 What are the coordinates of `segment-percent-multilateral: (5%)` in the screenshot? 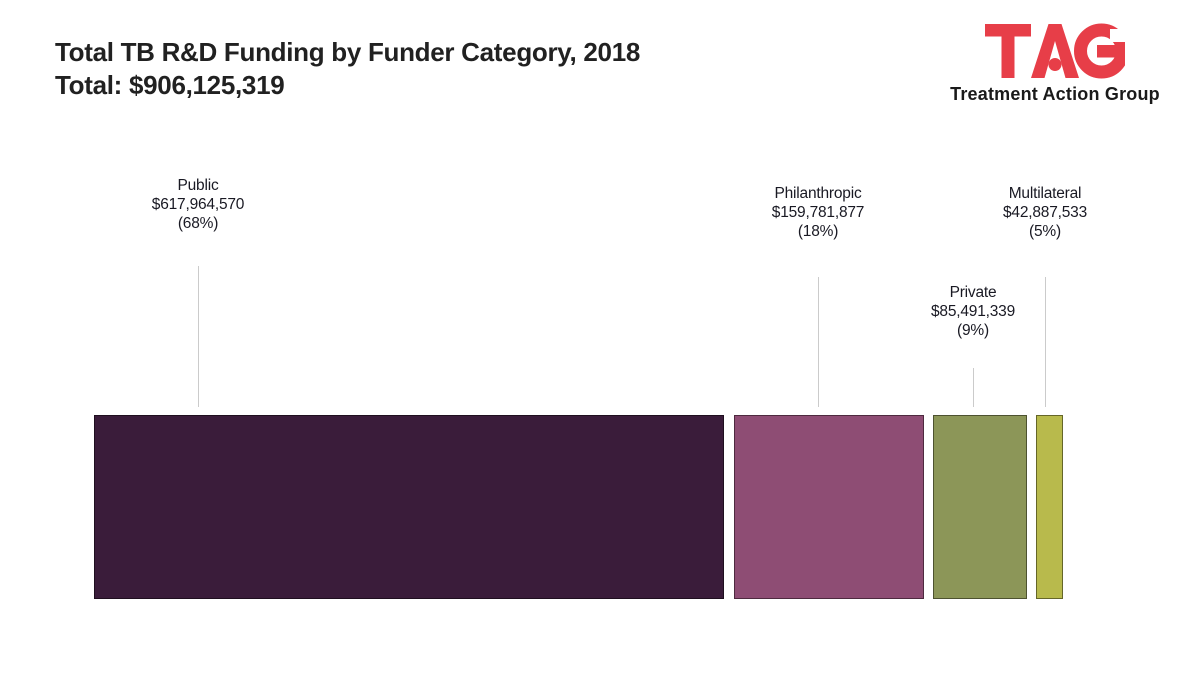 It's located at (1045, 231).